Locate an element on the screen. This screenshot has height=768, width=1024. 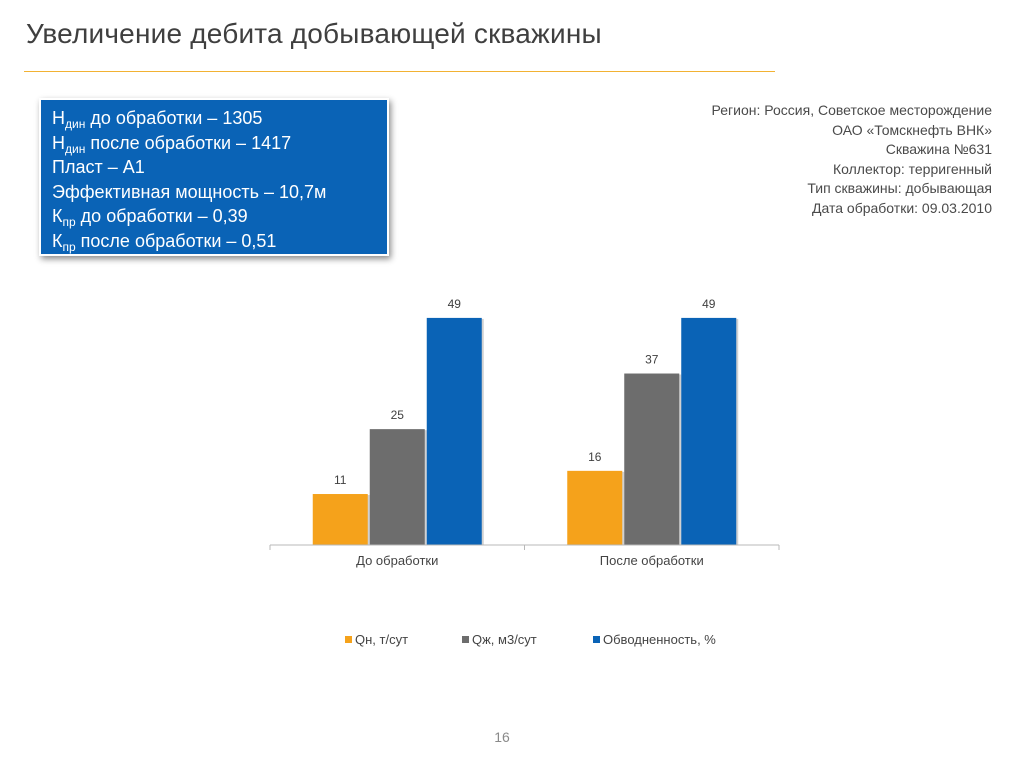
legend-item: Обводненность, % is located at coordinates (654, 639).